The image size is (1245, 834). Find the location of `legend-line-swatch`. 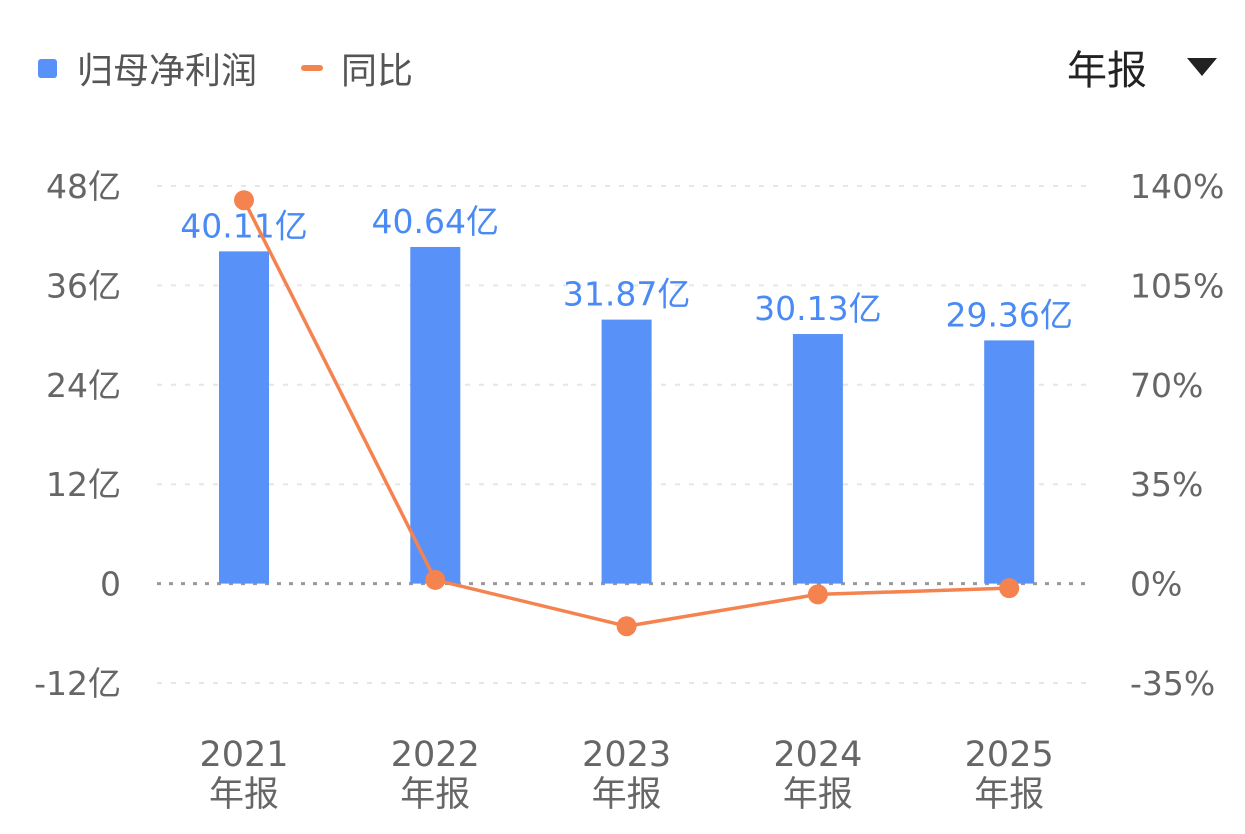

legend-line-swatch is located at coordinates (312, 68).